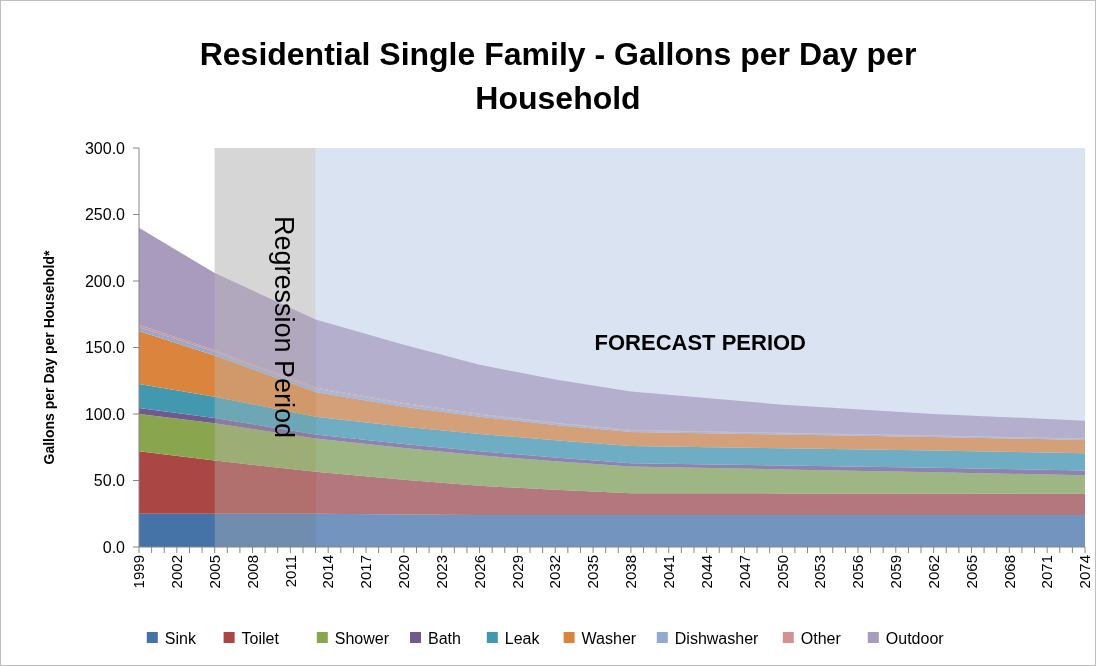 The image size is (1096, 666). Describe the element at coordinates (593, 572) in the screenshot. I see `x-tick-label: 2035` at that location.